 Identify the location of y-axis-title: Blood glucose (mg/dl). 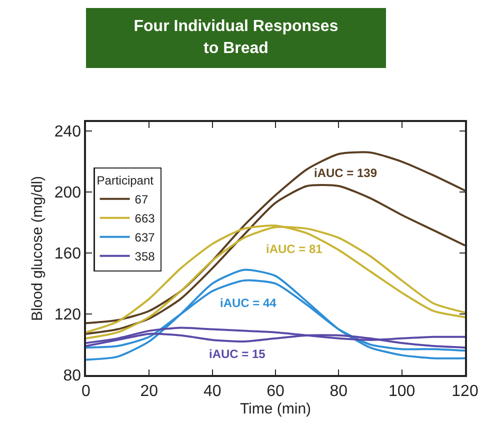
(37, 249).